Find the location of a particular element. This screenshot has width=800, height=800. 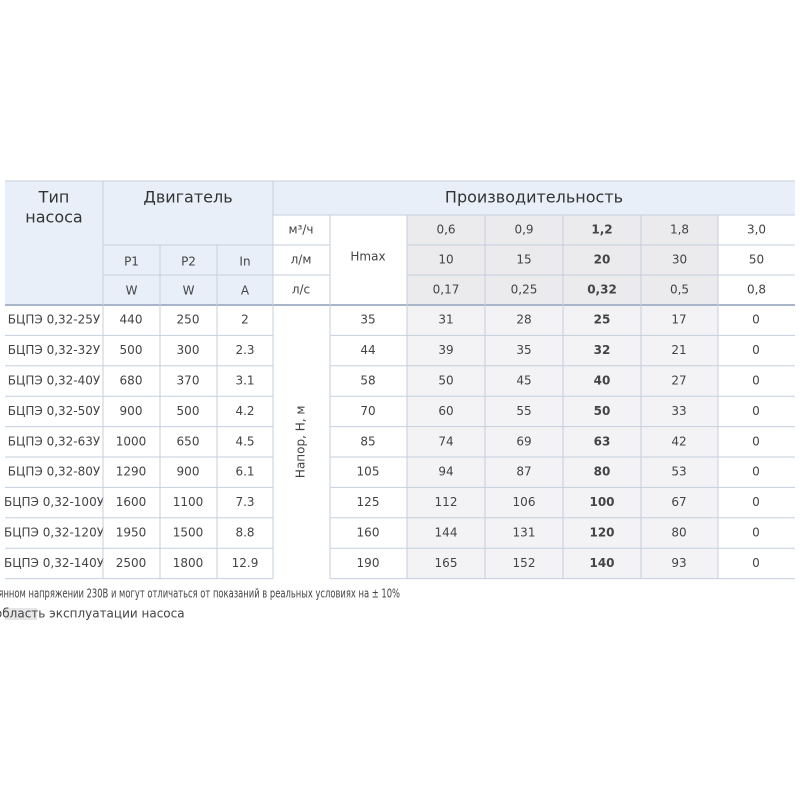

cell-value: 58 is located at coordinates (367, 381).